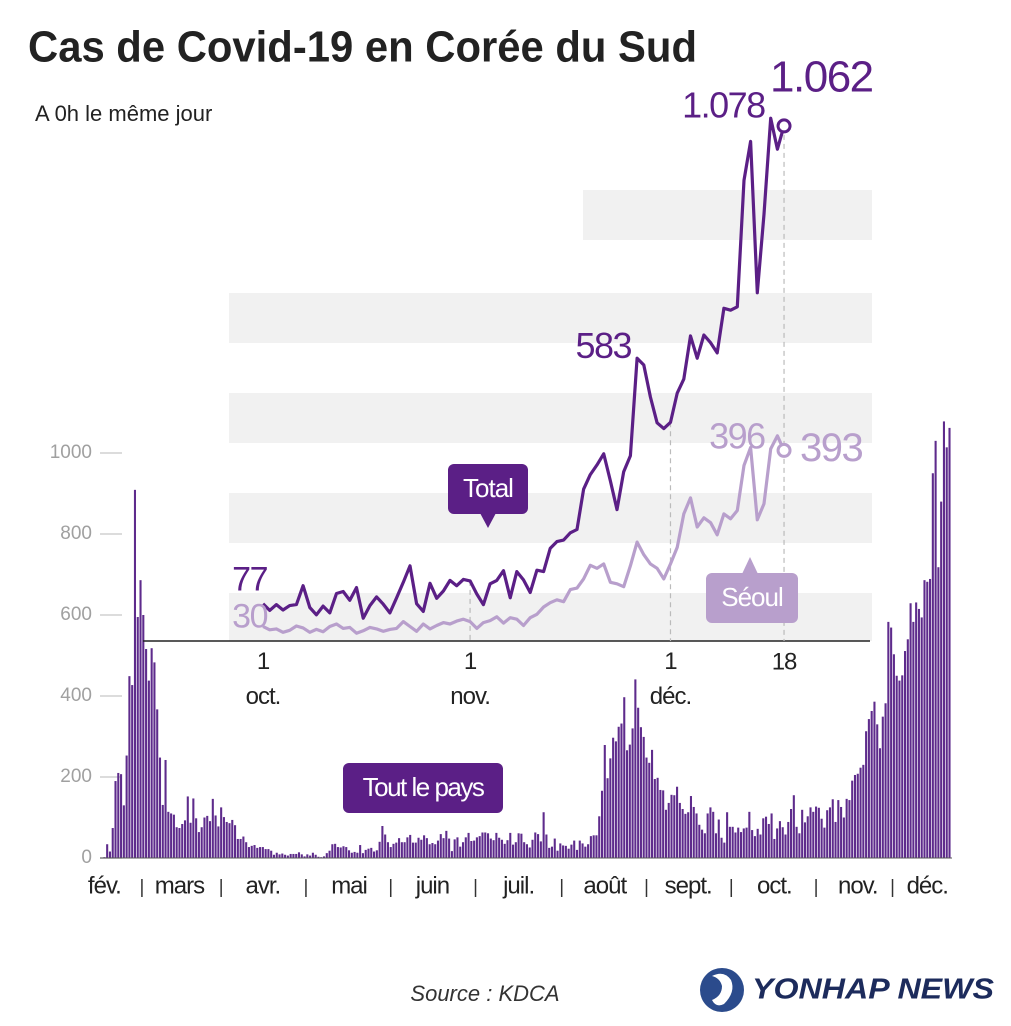  I want to click on x-tick-label: fév., so click(104, 885).